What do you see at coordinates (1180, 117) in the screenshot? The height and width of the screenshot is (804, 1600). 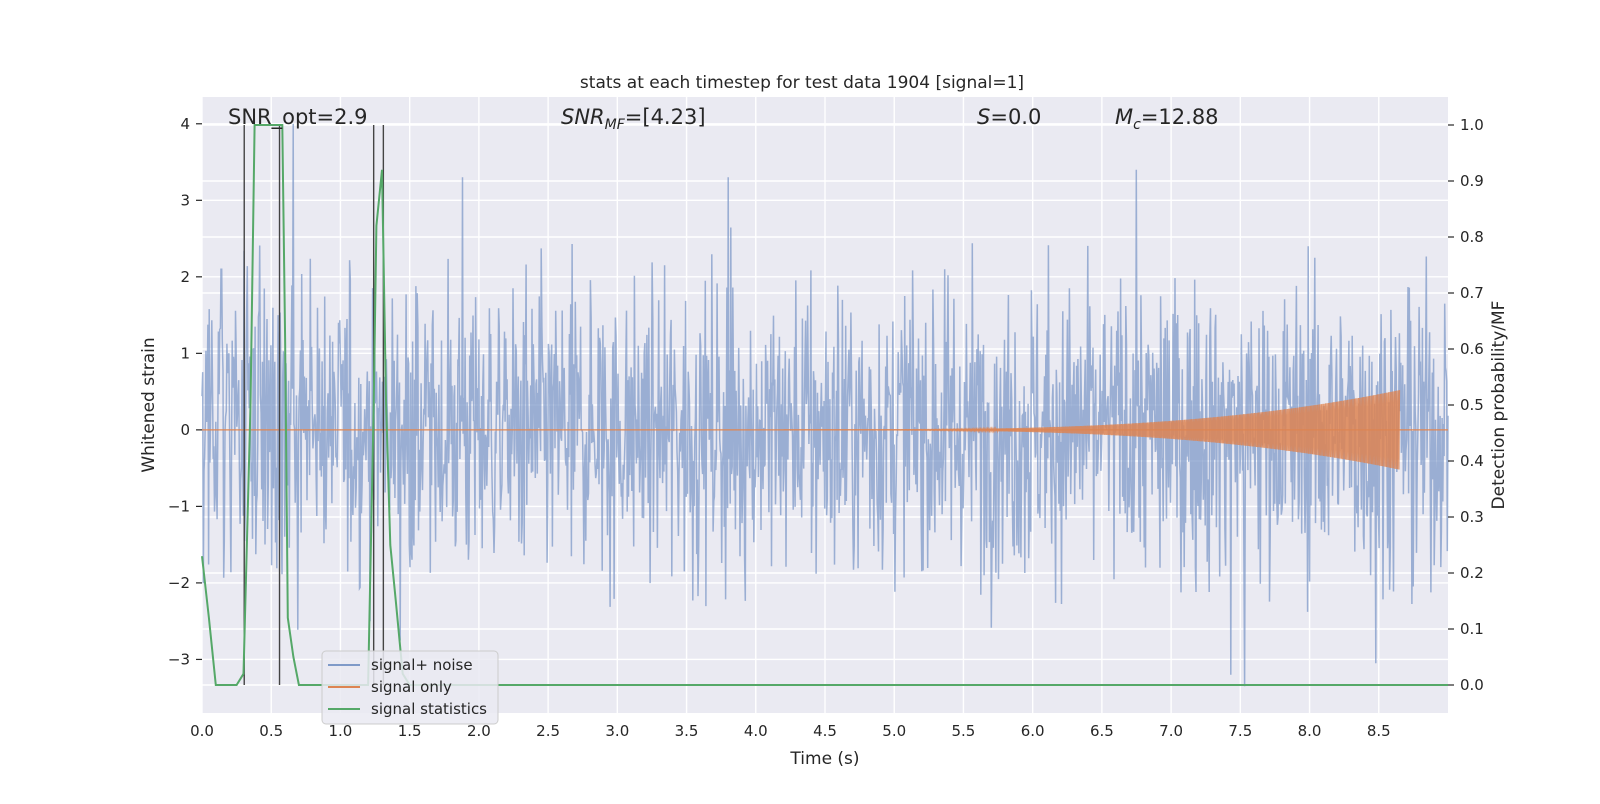 I see `annotation-mc-value: =12.88` at bounding box center [1180, 117].